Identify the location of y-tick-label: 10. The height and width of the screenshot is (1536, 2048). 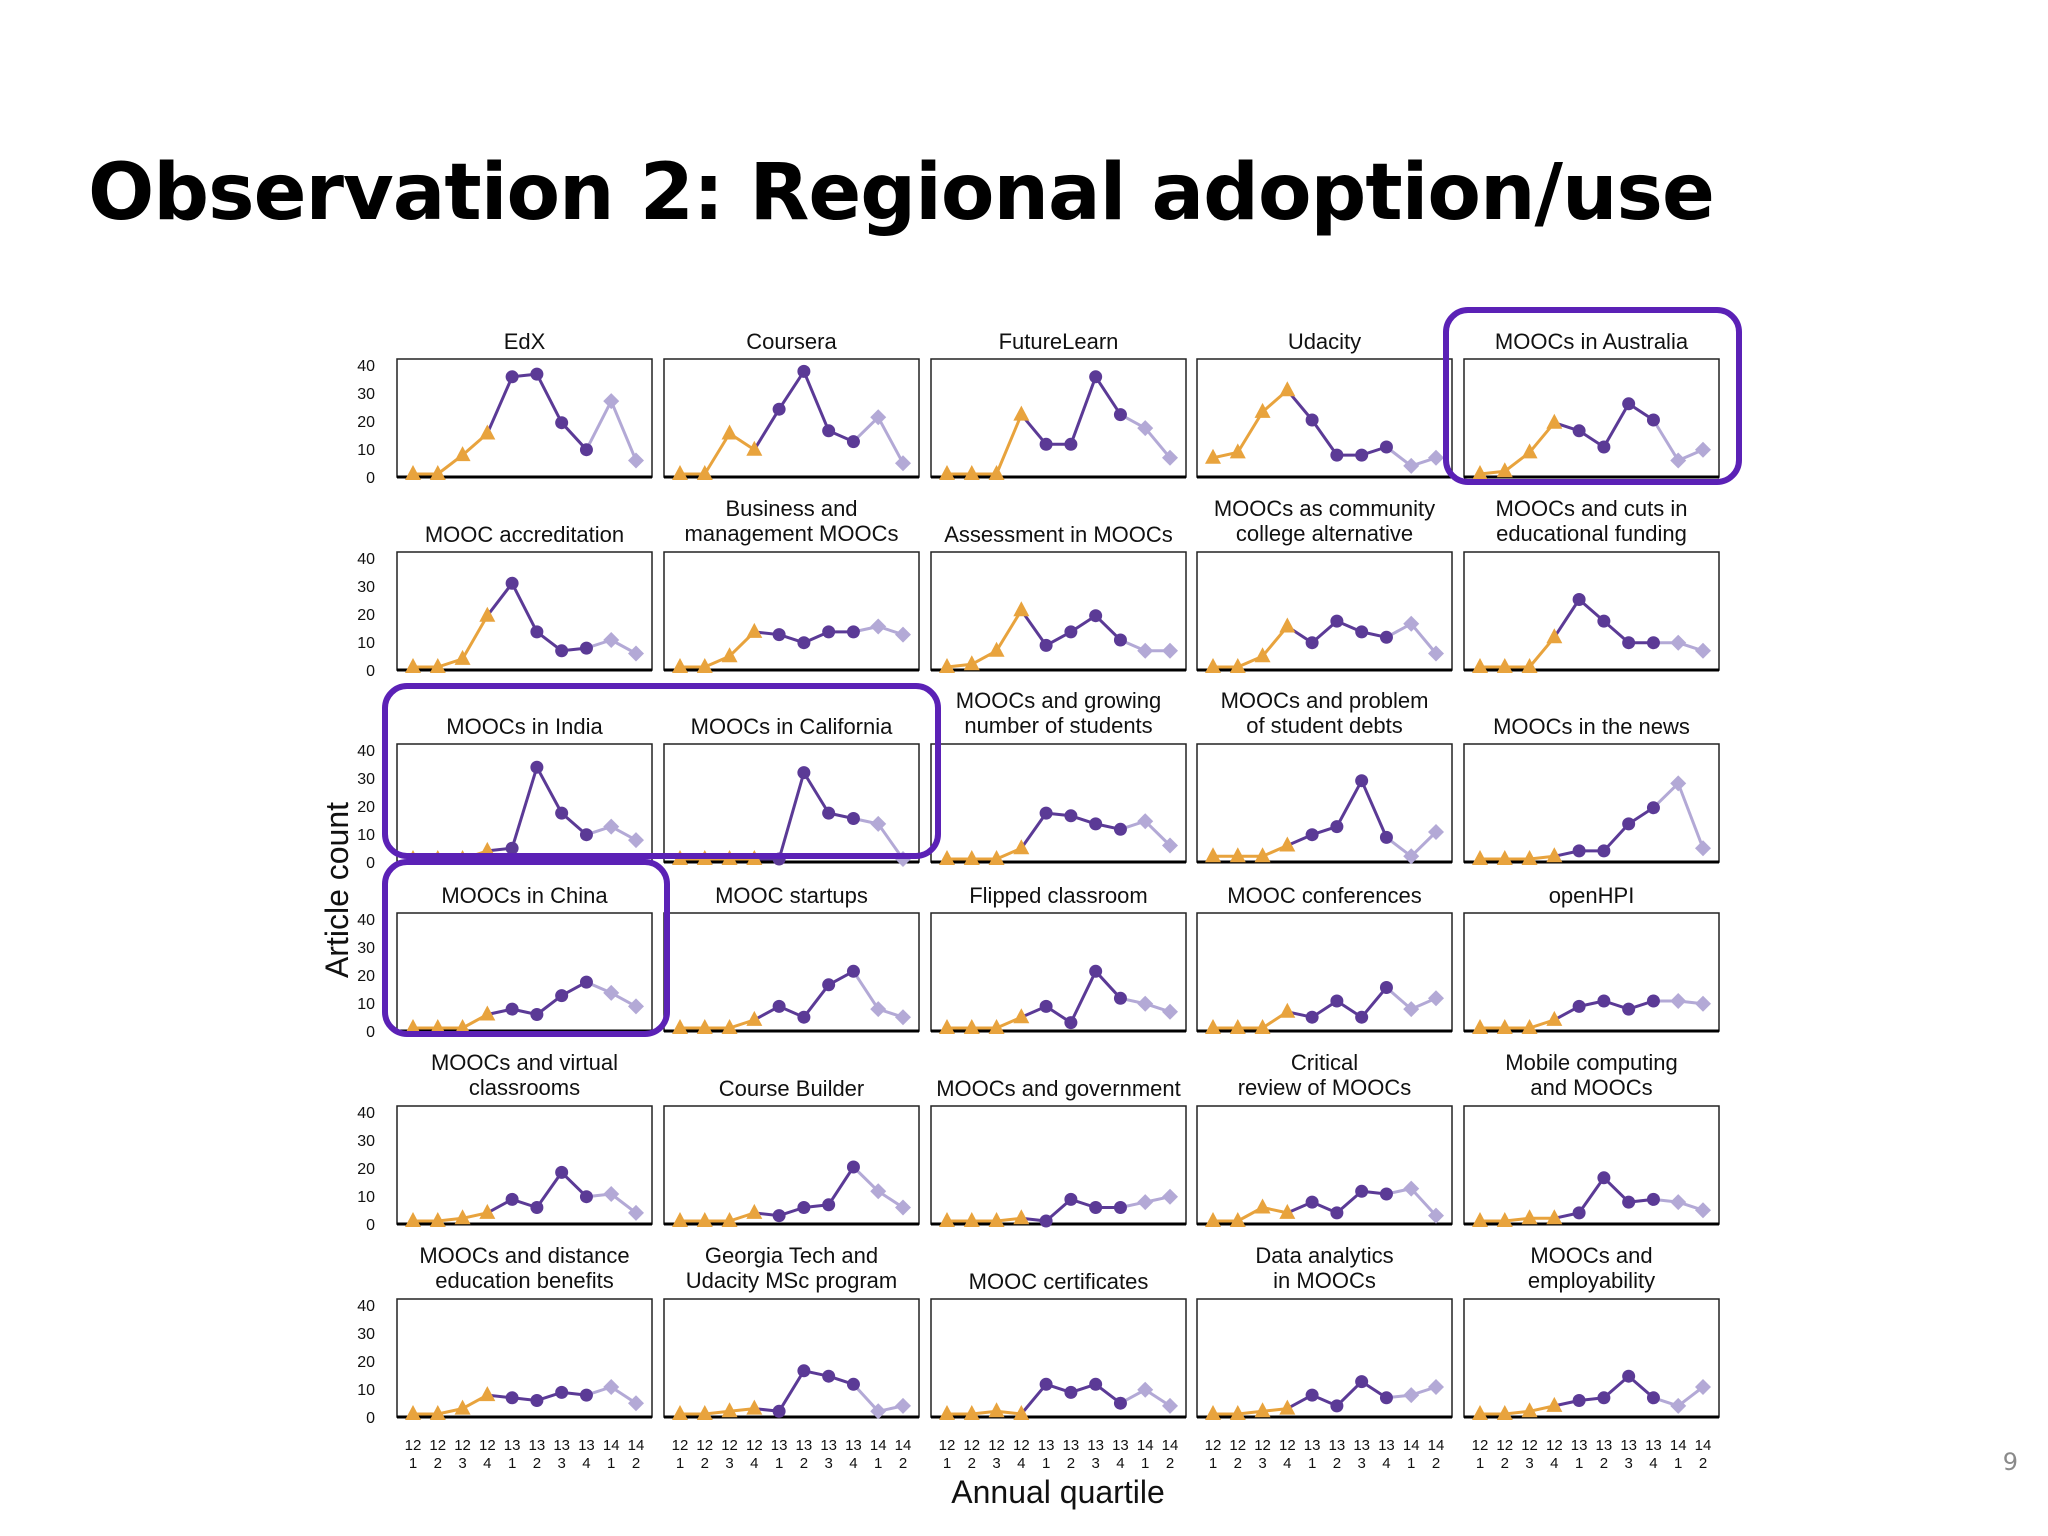
(366, 835).